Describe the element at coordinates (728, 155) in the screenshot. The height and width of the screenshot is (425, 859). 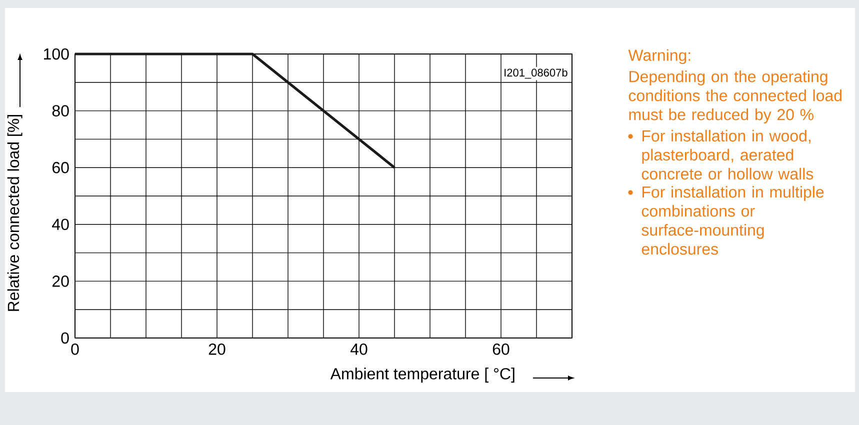
I see `text: For installation in wood, plasterboard, aerated concrete or hollow walls` at that location.